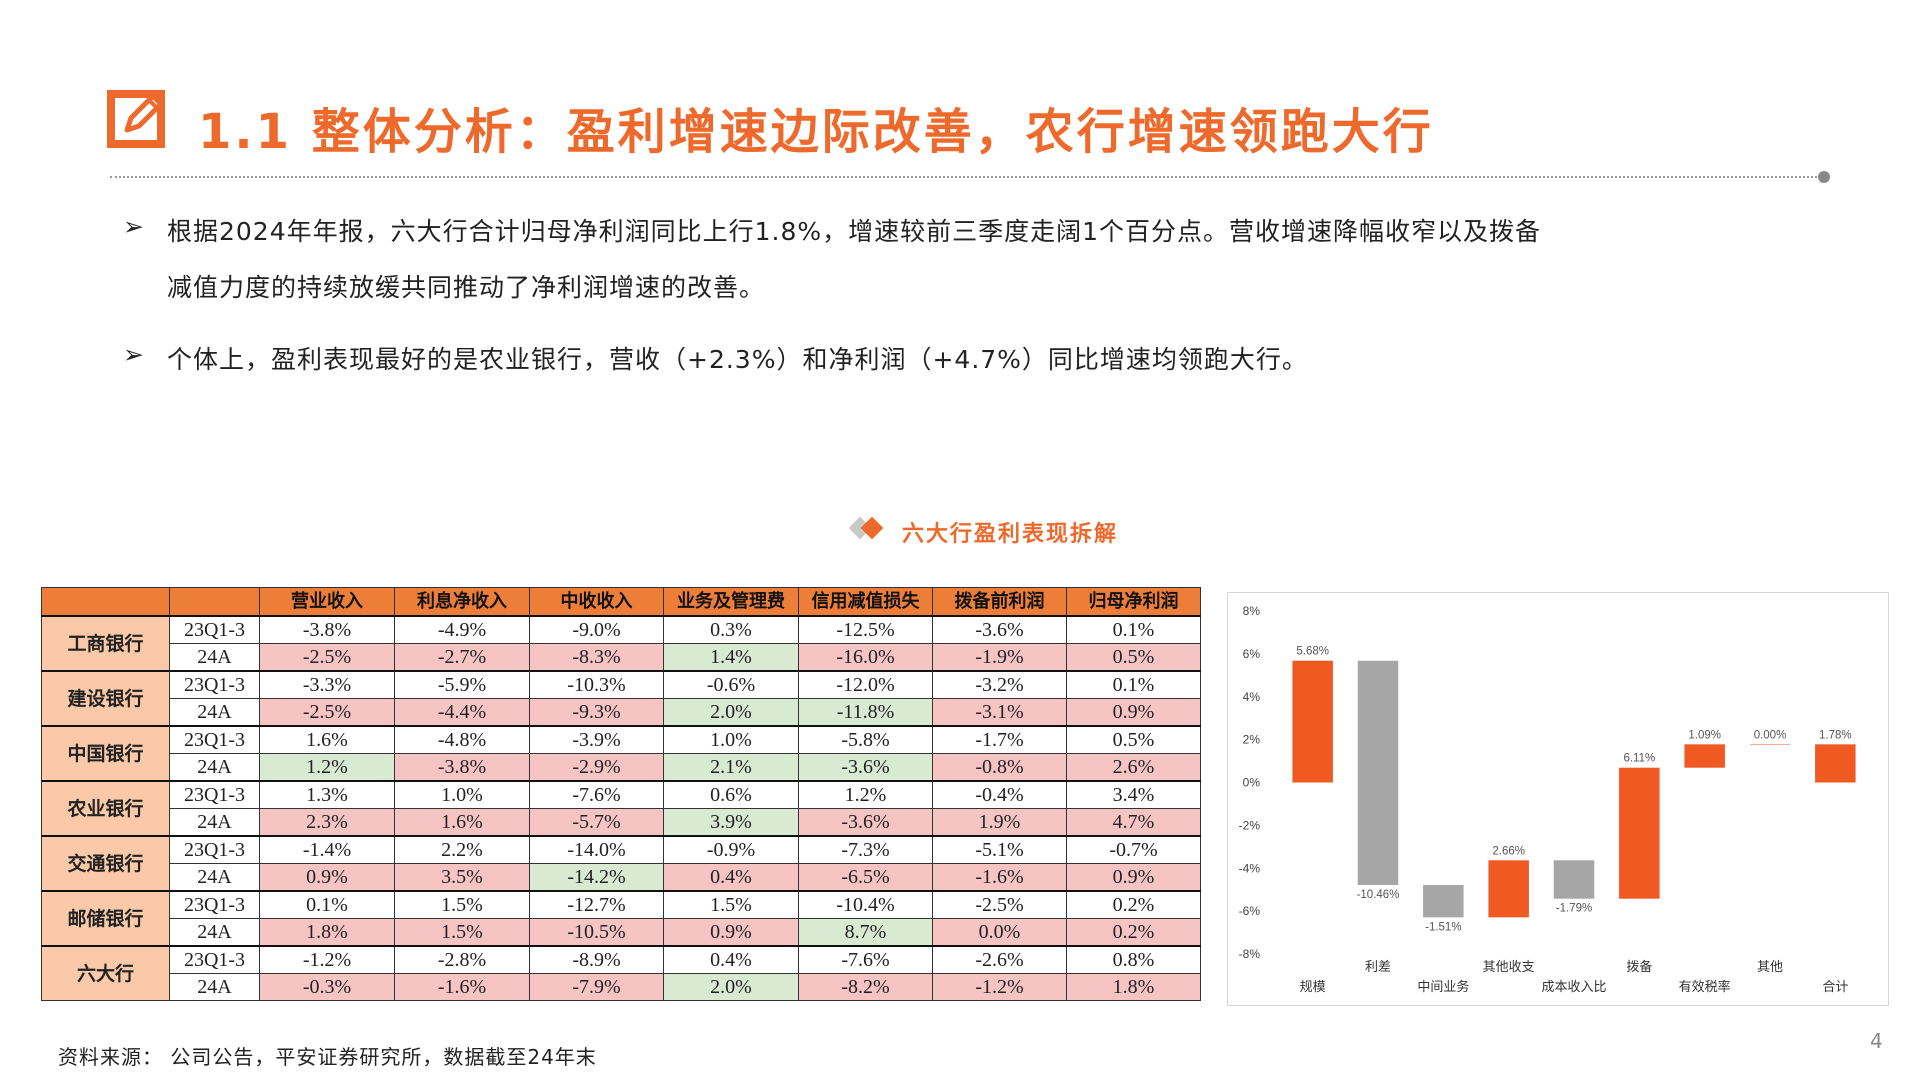 The width and height of the screenshot is (1920, 1080). I want to click on table-header: 归母净利润, so click(1133, 602).